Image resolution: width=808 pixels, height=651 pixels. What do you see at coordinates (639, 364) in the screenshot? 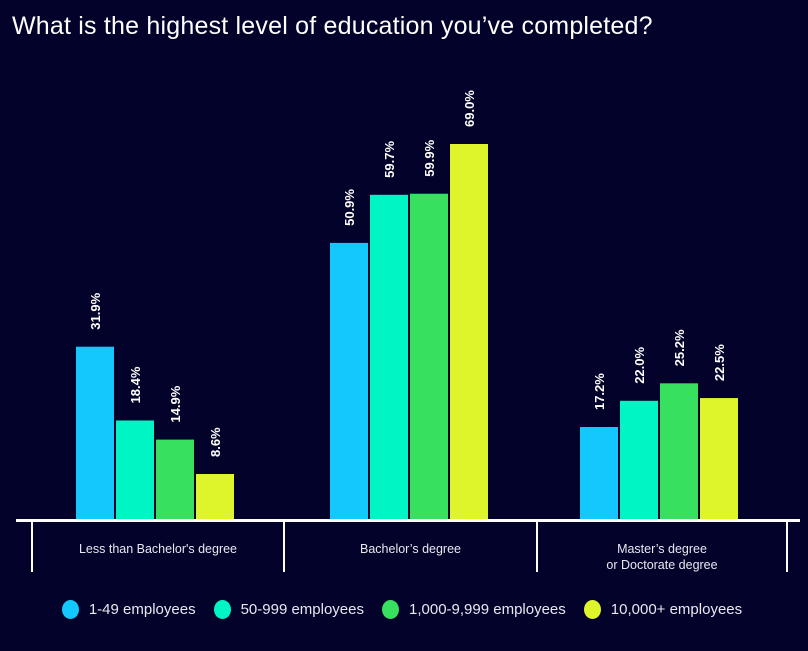
I see `data-label: 22.0%` at bounding box center [639, 364].